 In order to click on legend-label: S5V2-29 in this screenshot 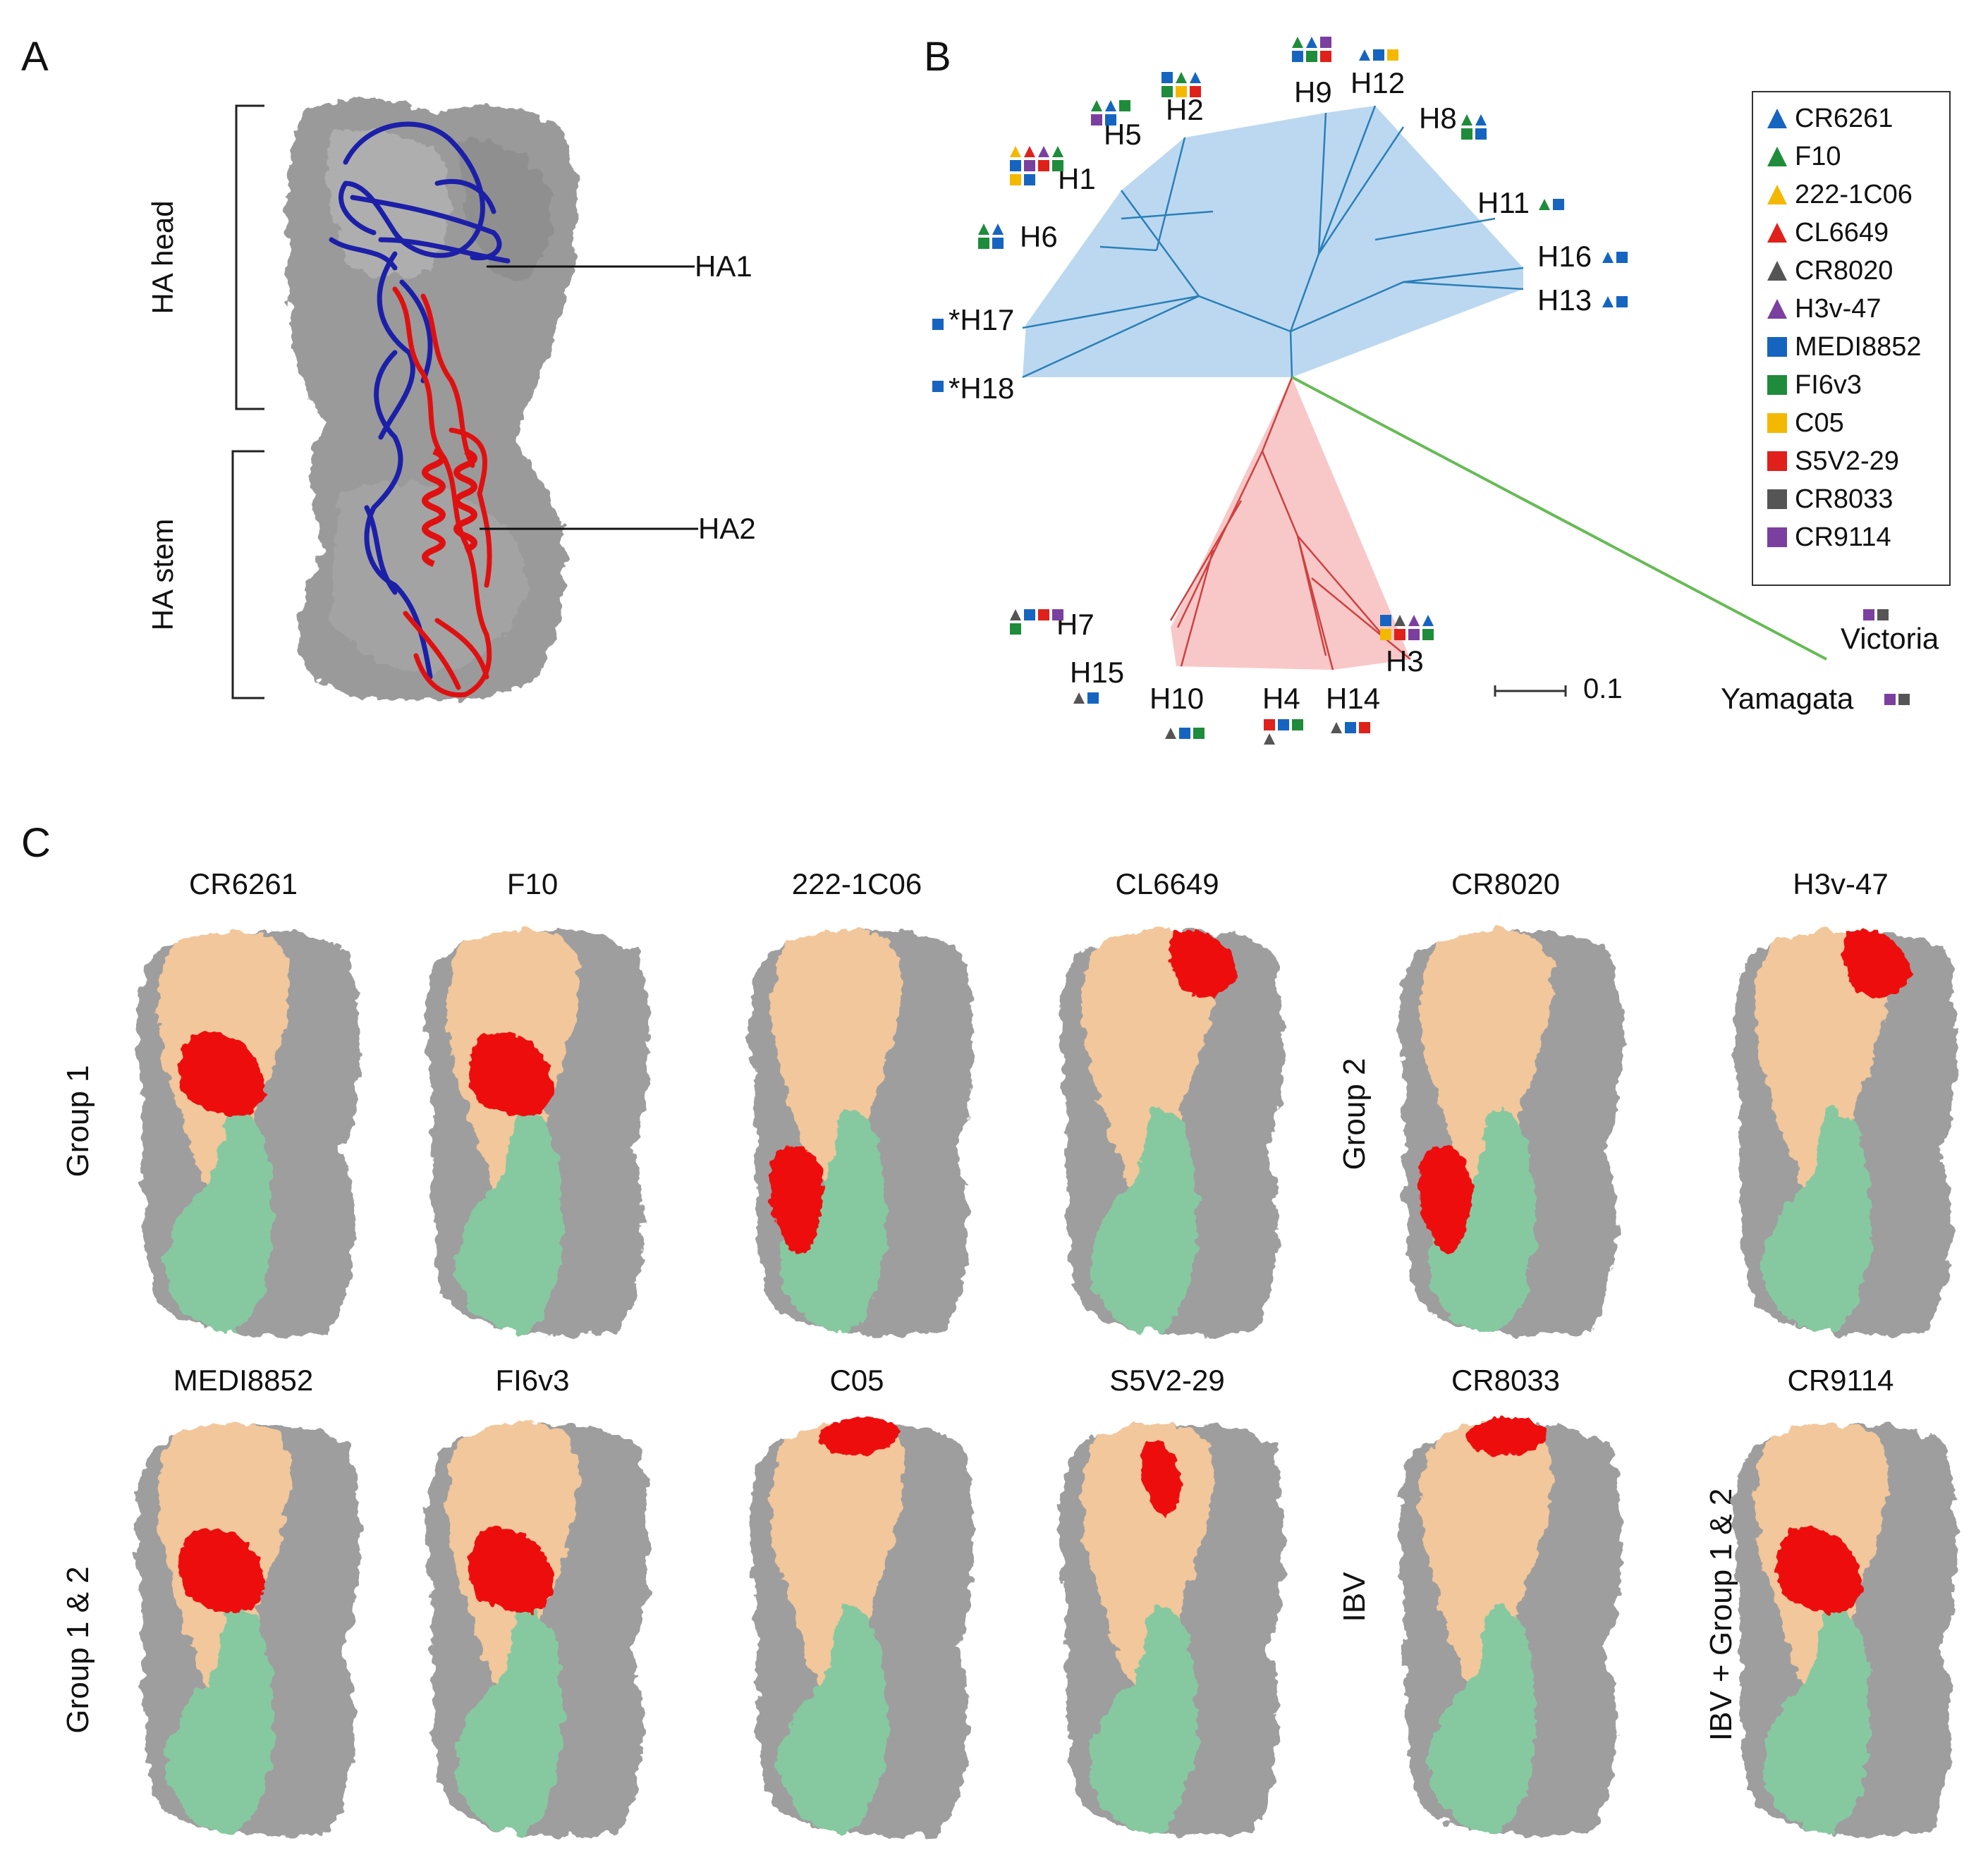, I will do `click(1847, 461)`.